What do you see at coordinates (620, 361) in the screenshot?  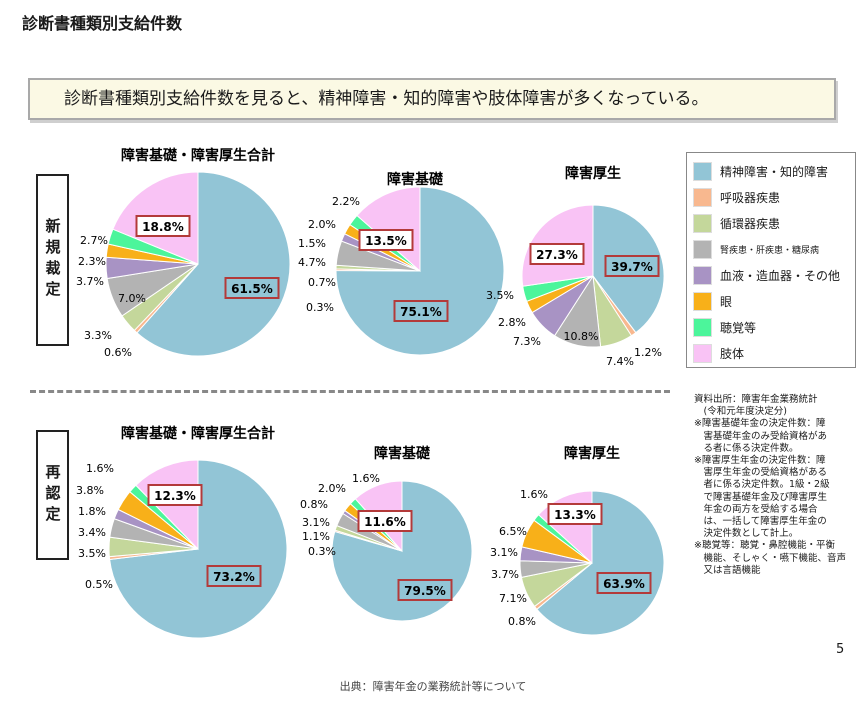 I see `data-label: 7.4%` at bounding box center [620, 361].